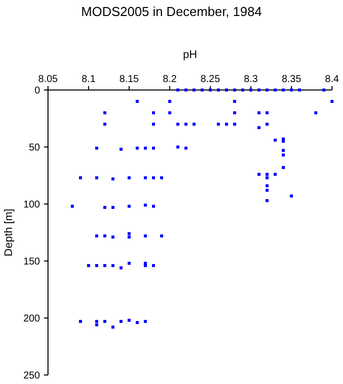 The image size is (343, 384). What do you see at coordinates (31, 319) in the screenshot?
I see `y-tick-label: 200` at bounding box center [31, 319].